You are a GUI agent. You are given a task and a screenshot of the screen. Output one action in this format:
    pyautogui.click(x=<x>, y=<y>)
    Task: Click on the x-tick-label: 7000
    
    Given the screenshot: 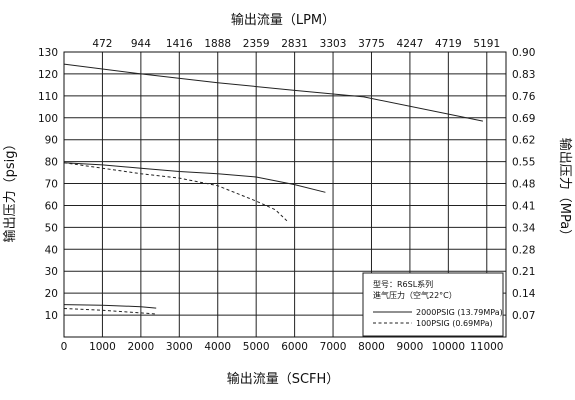 What is the action you would take?
    pyautogui.click(x=333, y=347)
    